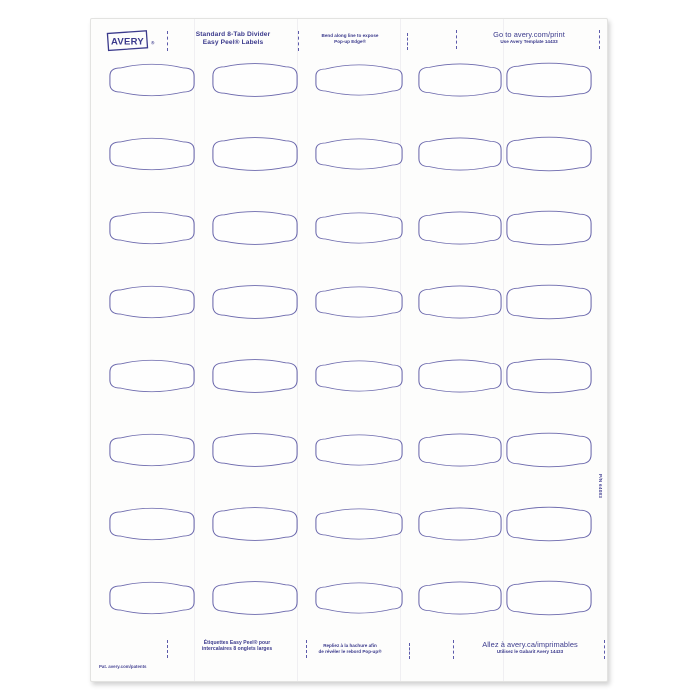 The height and width of the screenshot is (700, 700). What do you see at coordinates (237, 643) in the screenshot?
I see `footer-line-1: Étiquettes Easy Peel® pour` at bounding box center [237, 643].